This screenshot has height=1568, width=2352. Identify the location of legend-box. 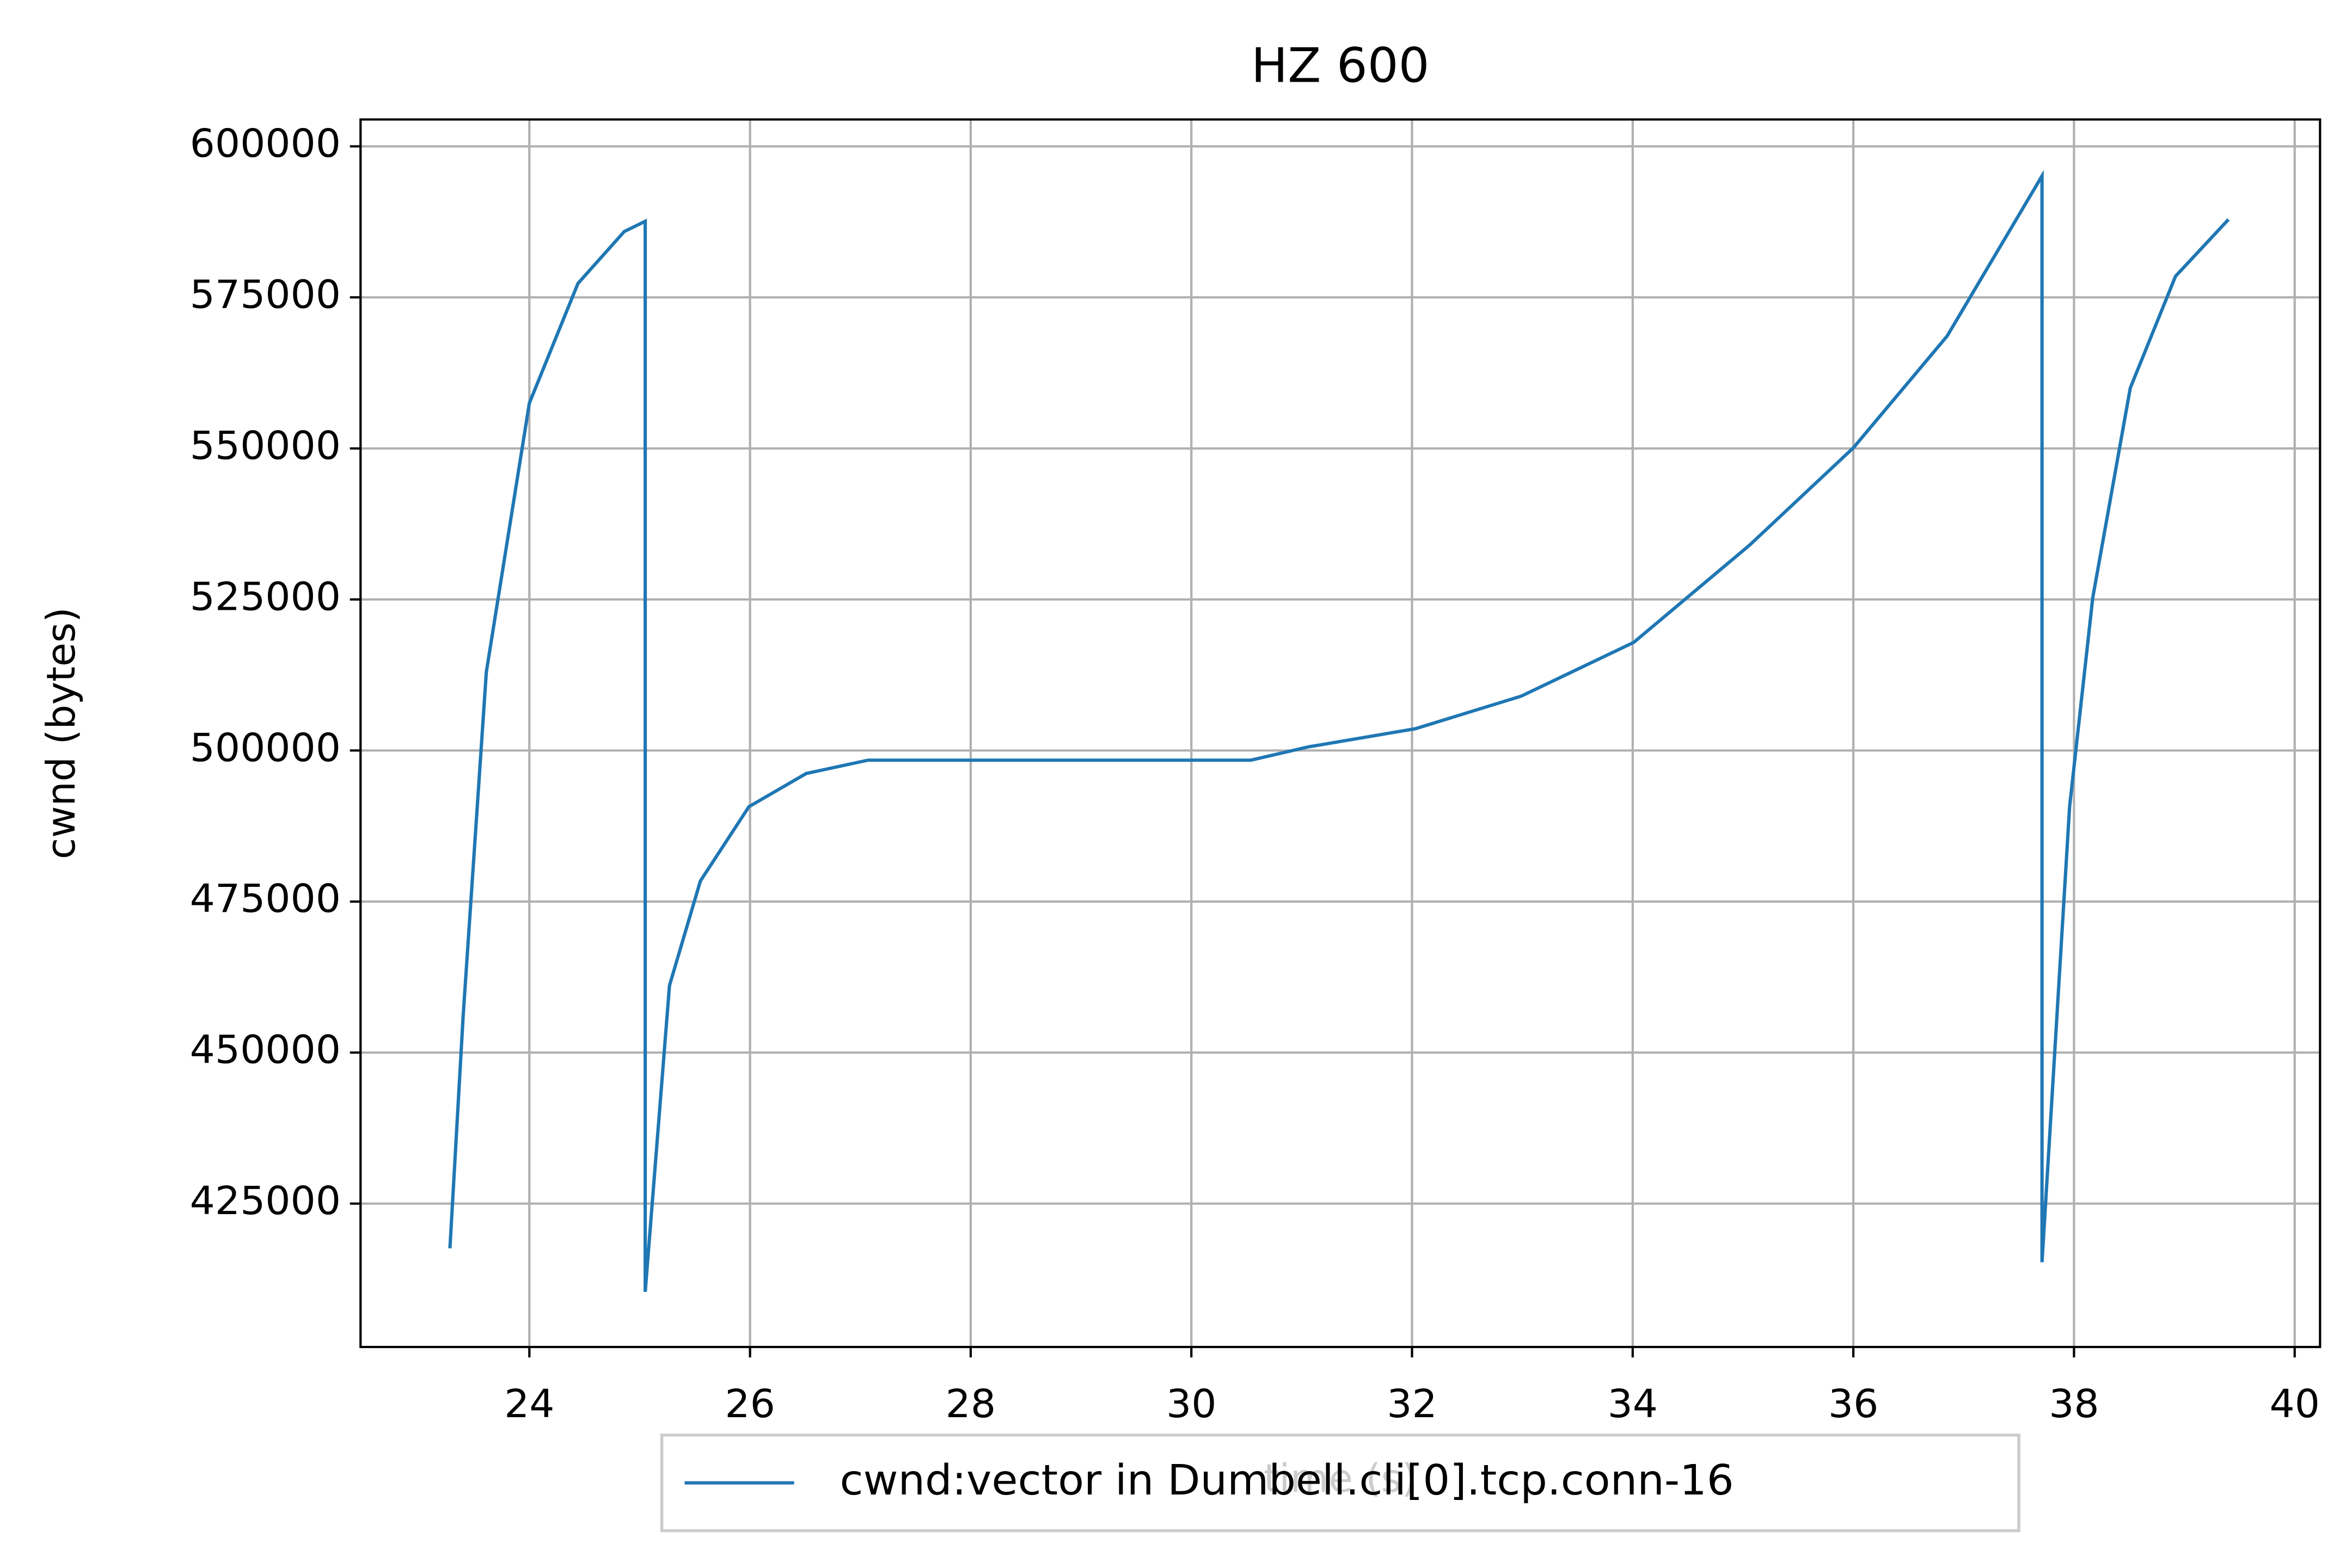
(1340, 1483).